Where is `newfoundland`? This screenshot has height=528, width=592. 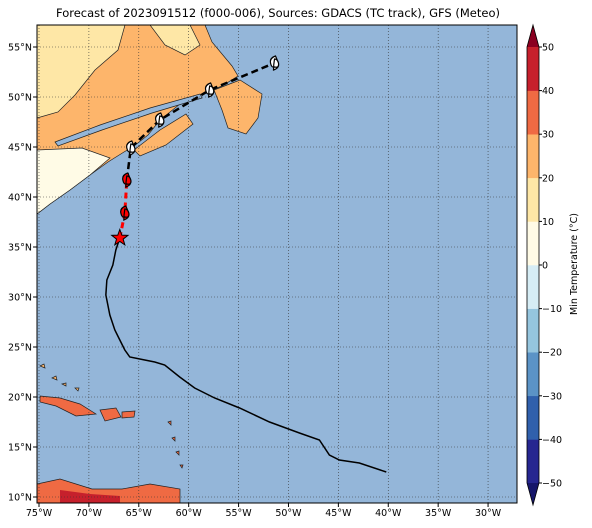
newfoundland is located at coordinates (238, 107).